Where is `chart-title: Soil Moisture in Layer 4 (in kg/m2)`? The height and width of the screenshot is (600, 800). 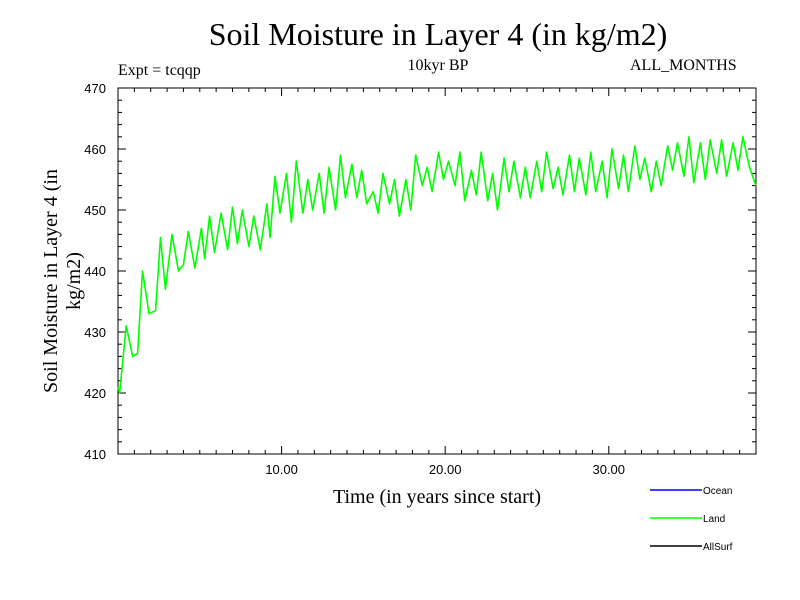 chart-title: Soil Moisture in Layer 4 (in kg/m2) is located at coordinates (438, 34).